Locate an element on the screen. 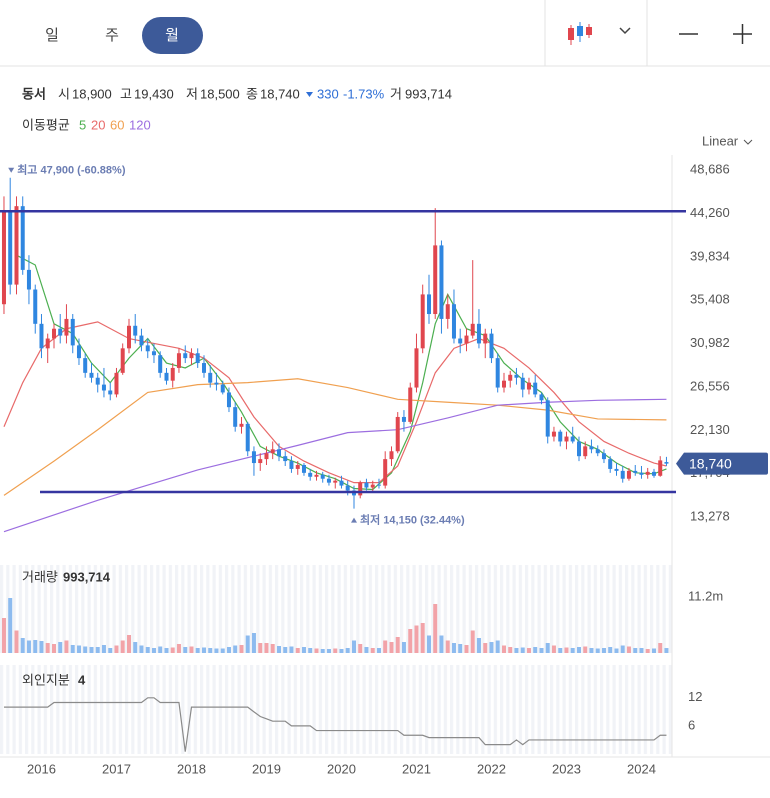  ma-label: 이동평균 is located at coordinates (46, 124).